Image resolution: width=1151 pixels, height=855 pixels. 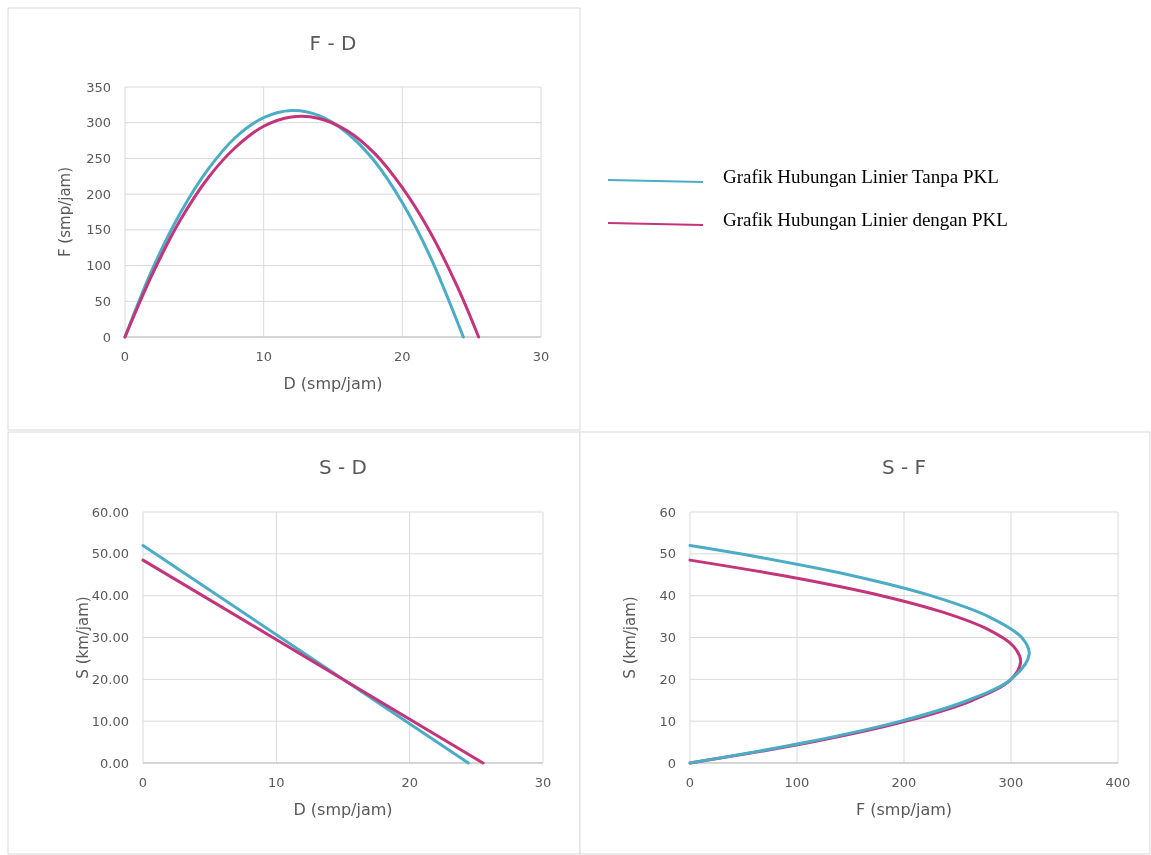 I want to click on x-tick-label: 100, so click(x=797, y=782).